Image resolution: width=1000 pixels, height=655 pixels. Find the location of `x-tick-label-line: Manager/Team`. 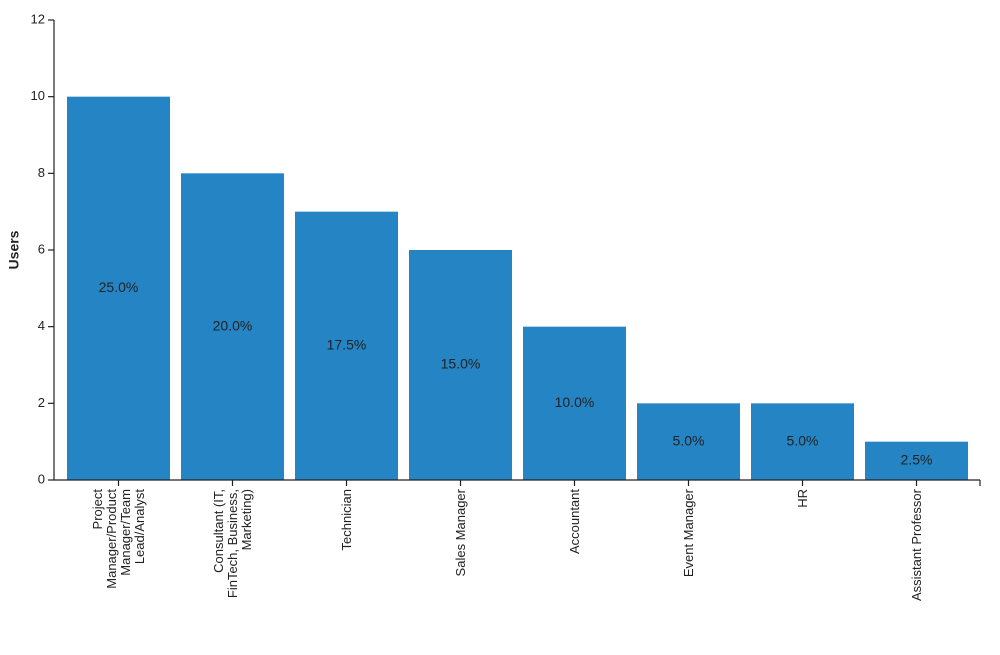

x-tick-label-line: Manager/Team is located at coordinates (125, 532).